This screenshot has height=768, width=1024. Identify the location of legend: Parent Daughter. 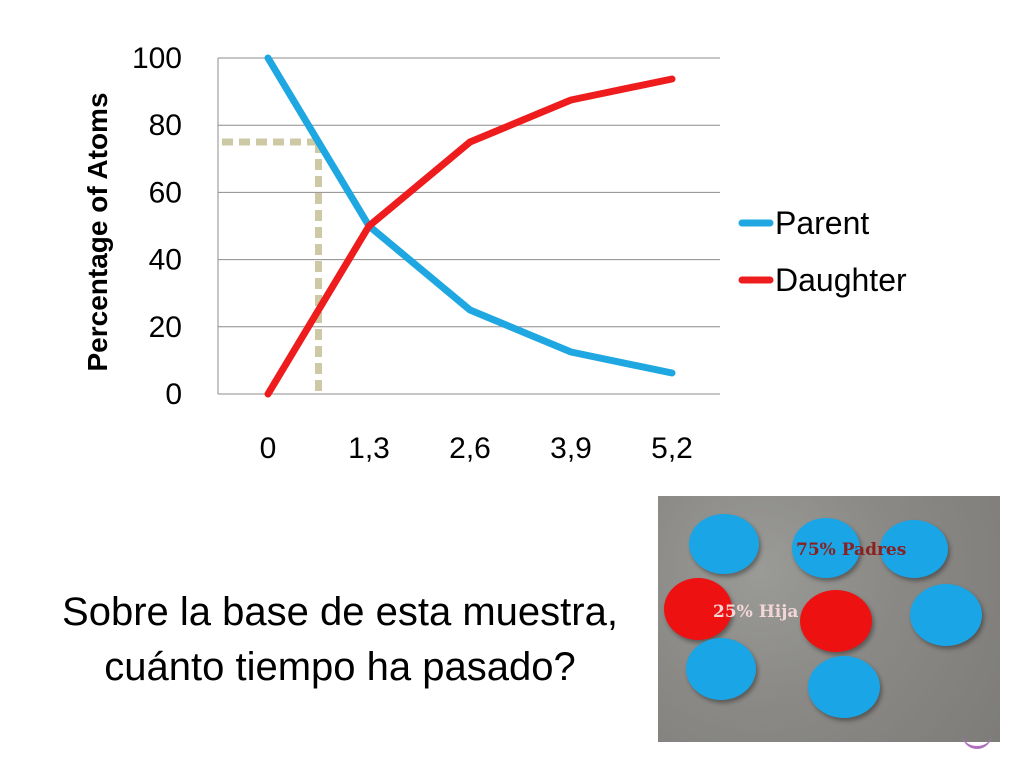
(822, 251).